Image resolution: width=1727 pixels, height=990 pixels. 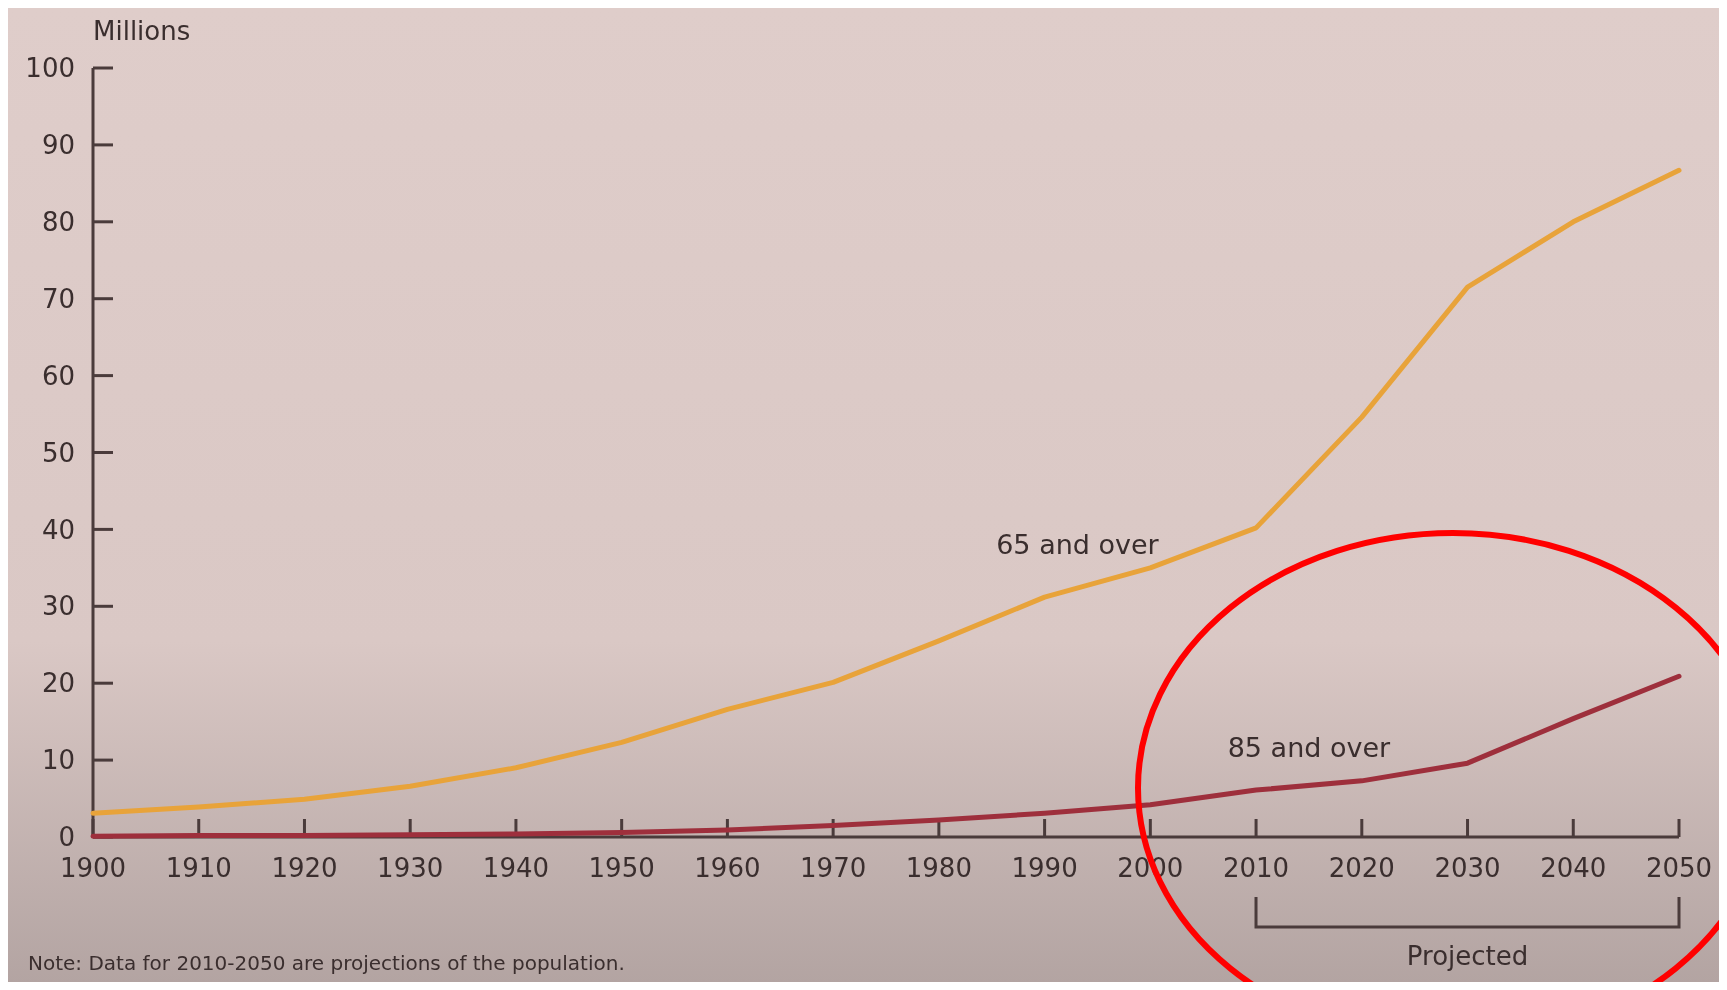 I want to click on y-tick-label: 10, so click(x=58, y=760).